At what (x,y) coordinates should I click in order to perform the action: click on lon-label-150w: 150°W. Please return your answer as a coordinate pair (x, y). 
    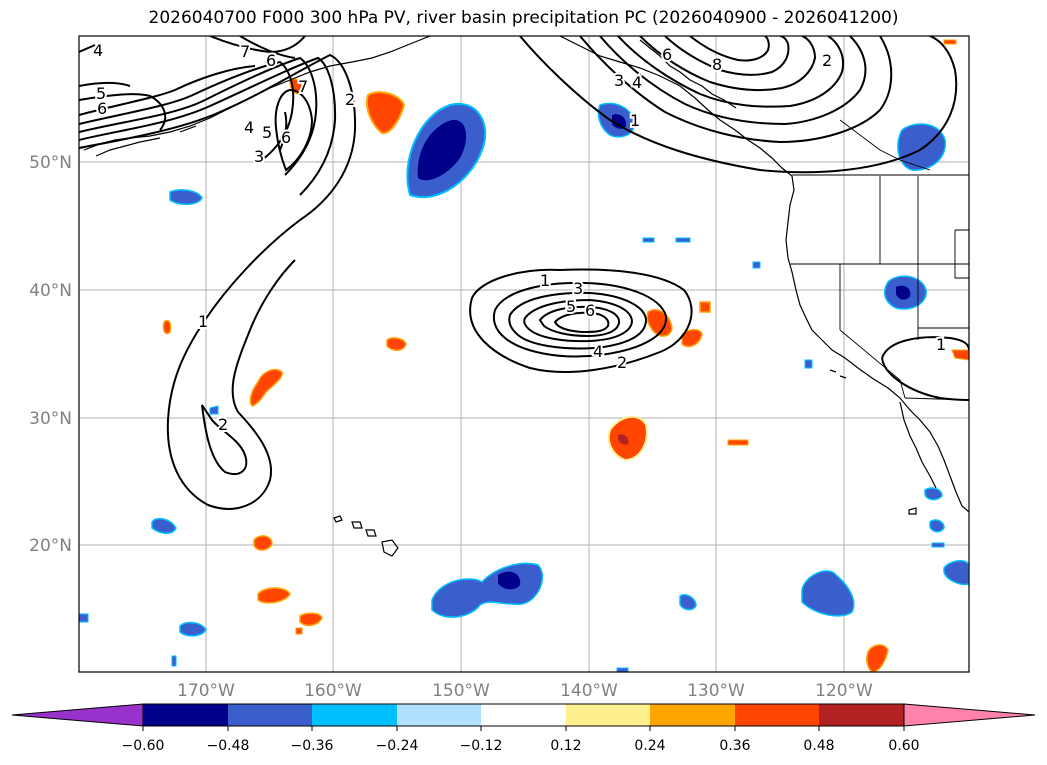
    Looking at the image, I should click on (461, 691).